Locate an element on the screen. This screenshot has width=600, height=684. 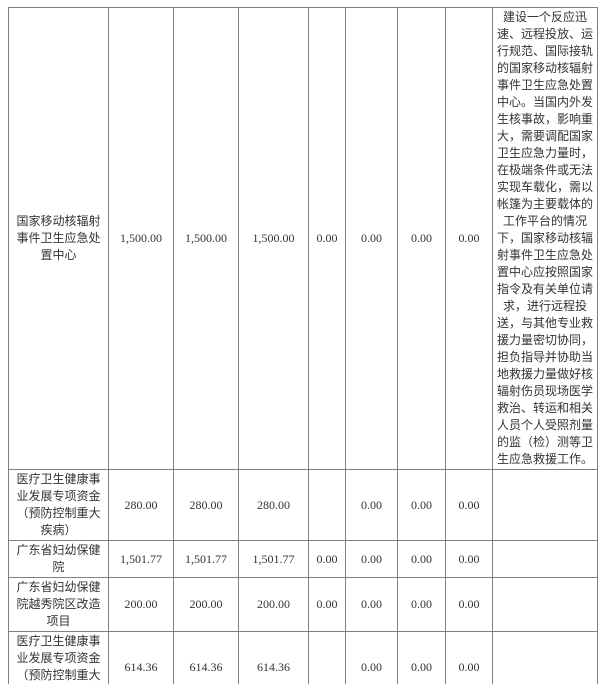
project-name-cell: 广东省妇幼保健院 is located at coordinates (58, 559).